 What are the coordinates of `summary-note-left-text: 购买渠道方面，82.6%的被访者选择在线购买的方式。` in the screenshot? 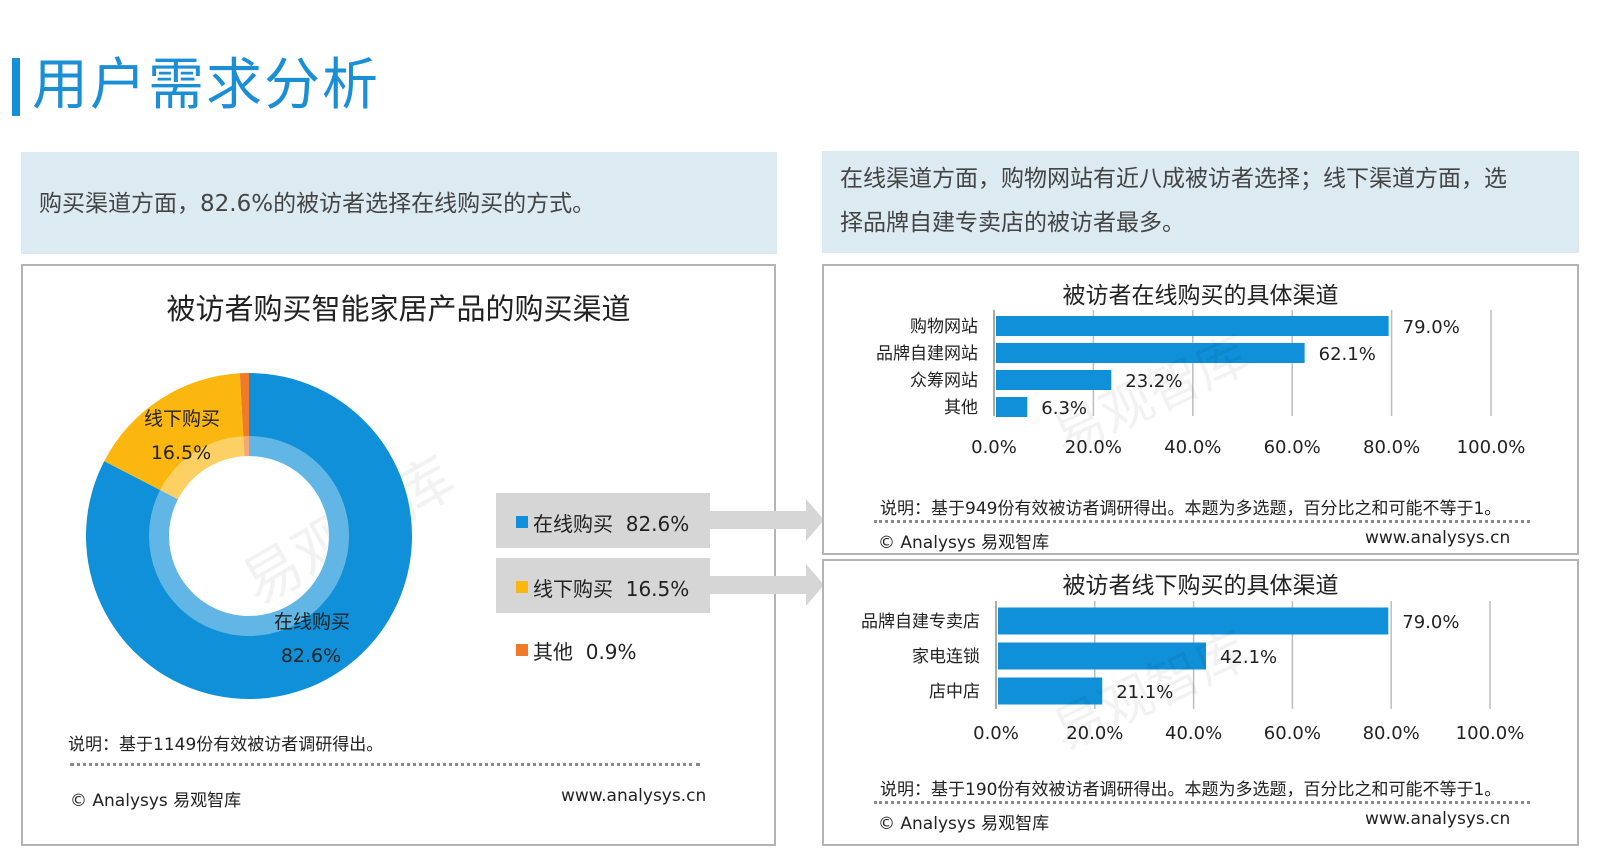 It's located at (317, 204).